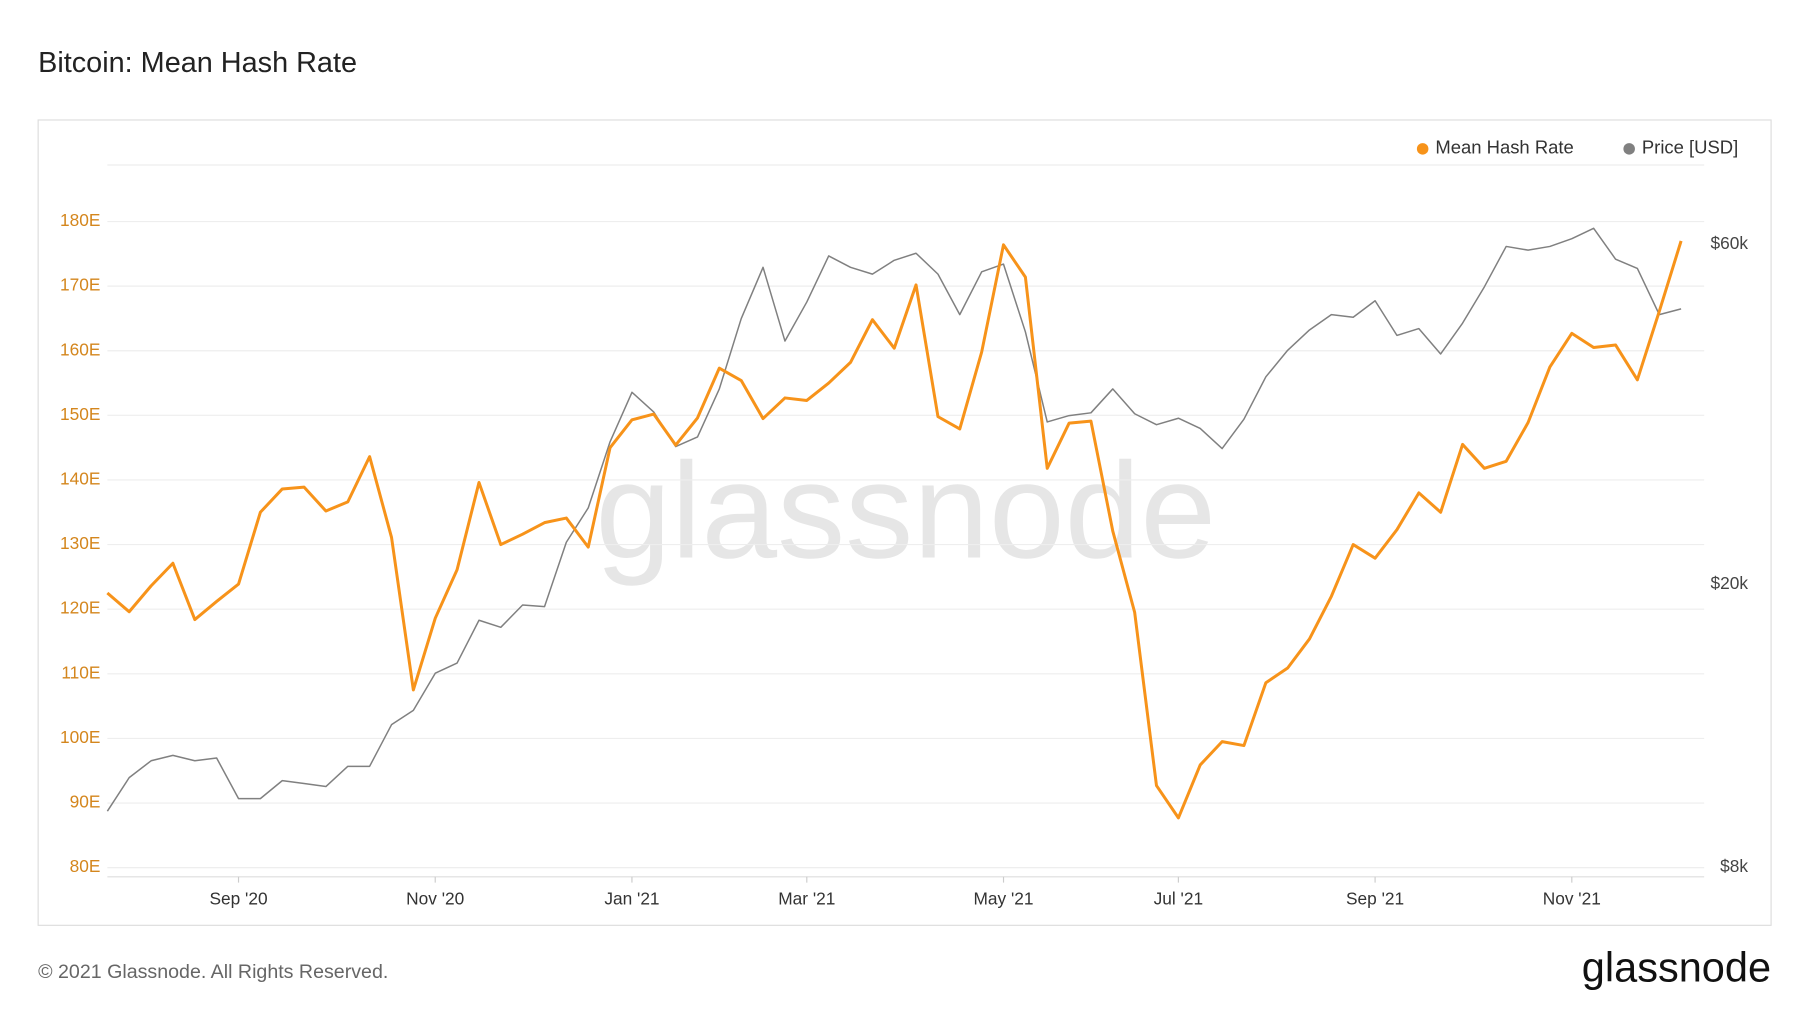  Describe the element at coordinates (80, 479) in the screenshot. I see `y-tick-label: 140E` at that location.